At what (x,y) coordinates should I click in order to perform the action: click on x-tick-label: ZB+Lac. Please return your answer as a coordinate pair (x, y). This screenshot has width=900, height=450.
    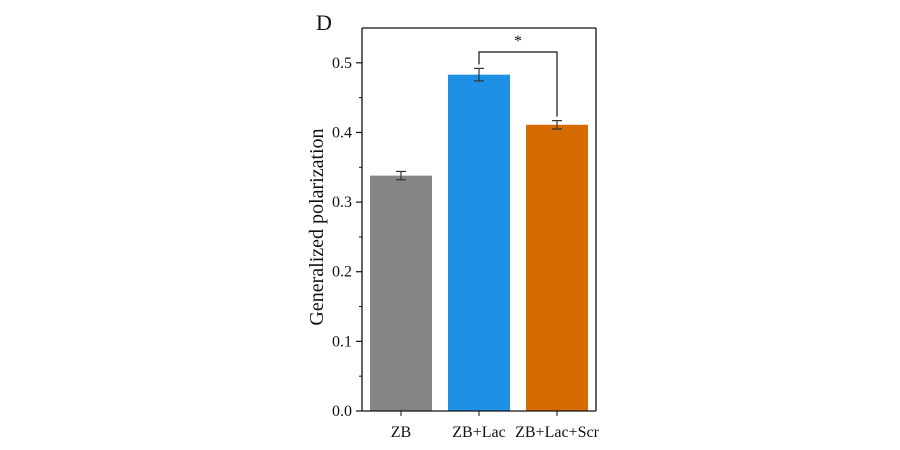
    Looking at the image, I should click on (478, 432).